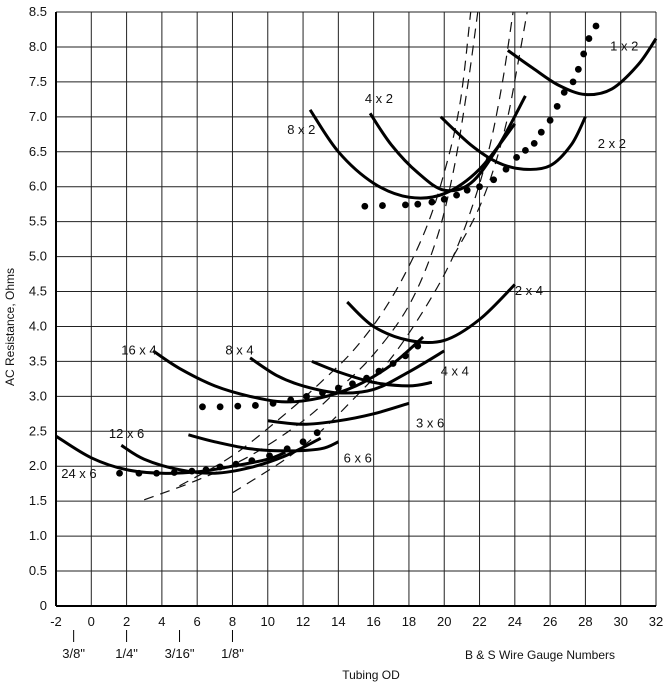 Image resolution: width=669 pixels, height=687 pixels. What do you see at coordinates (43, 605) in the screenshot?
I see `y-tick-label: 0` at bounding box center [43, 605].